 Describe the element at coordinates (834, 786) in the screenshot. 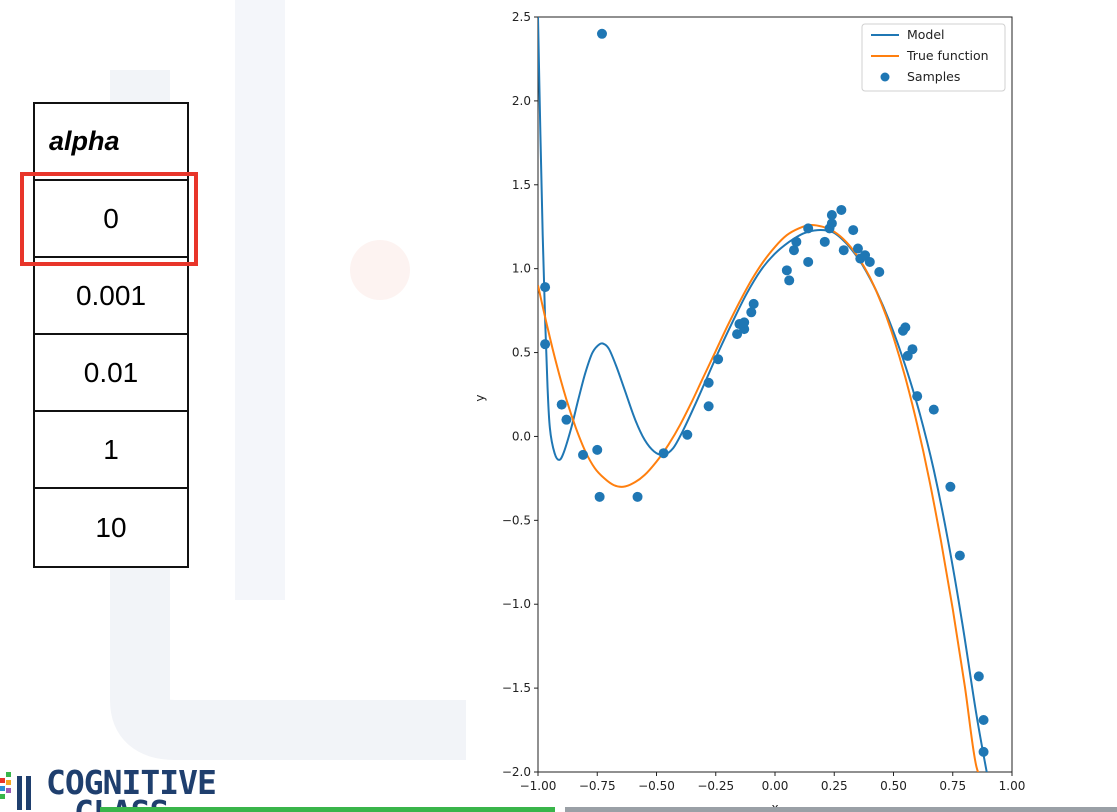

I see `x-tick-label: 0.25` at that location.